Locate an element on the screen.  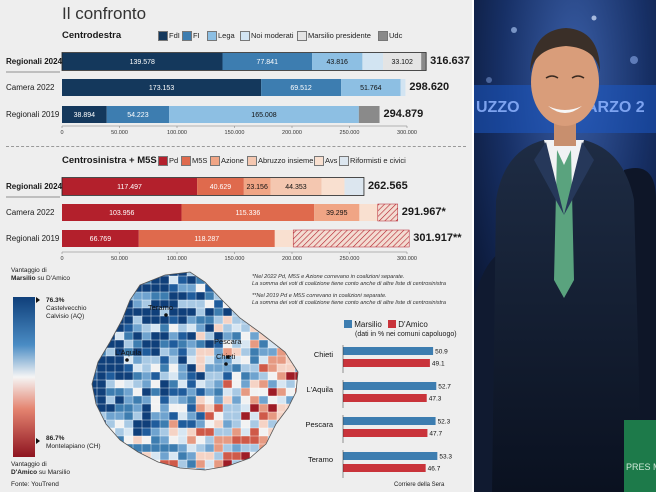
source-label: Fonte: YouTrend is located at coordinates (35, 484).